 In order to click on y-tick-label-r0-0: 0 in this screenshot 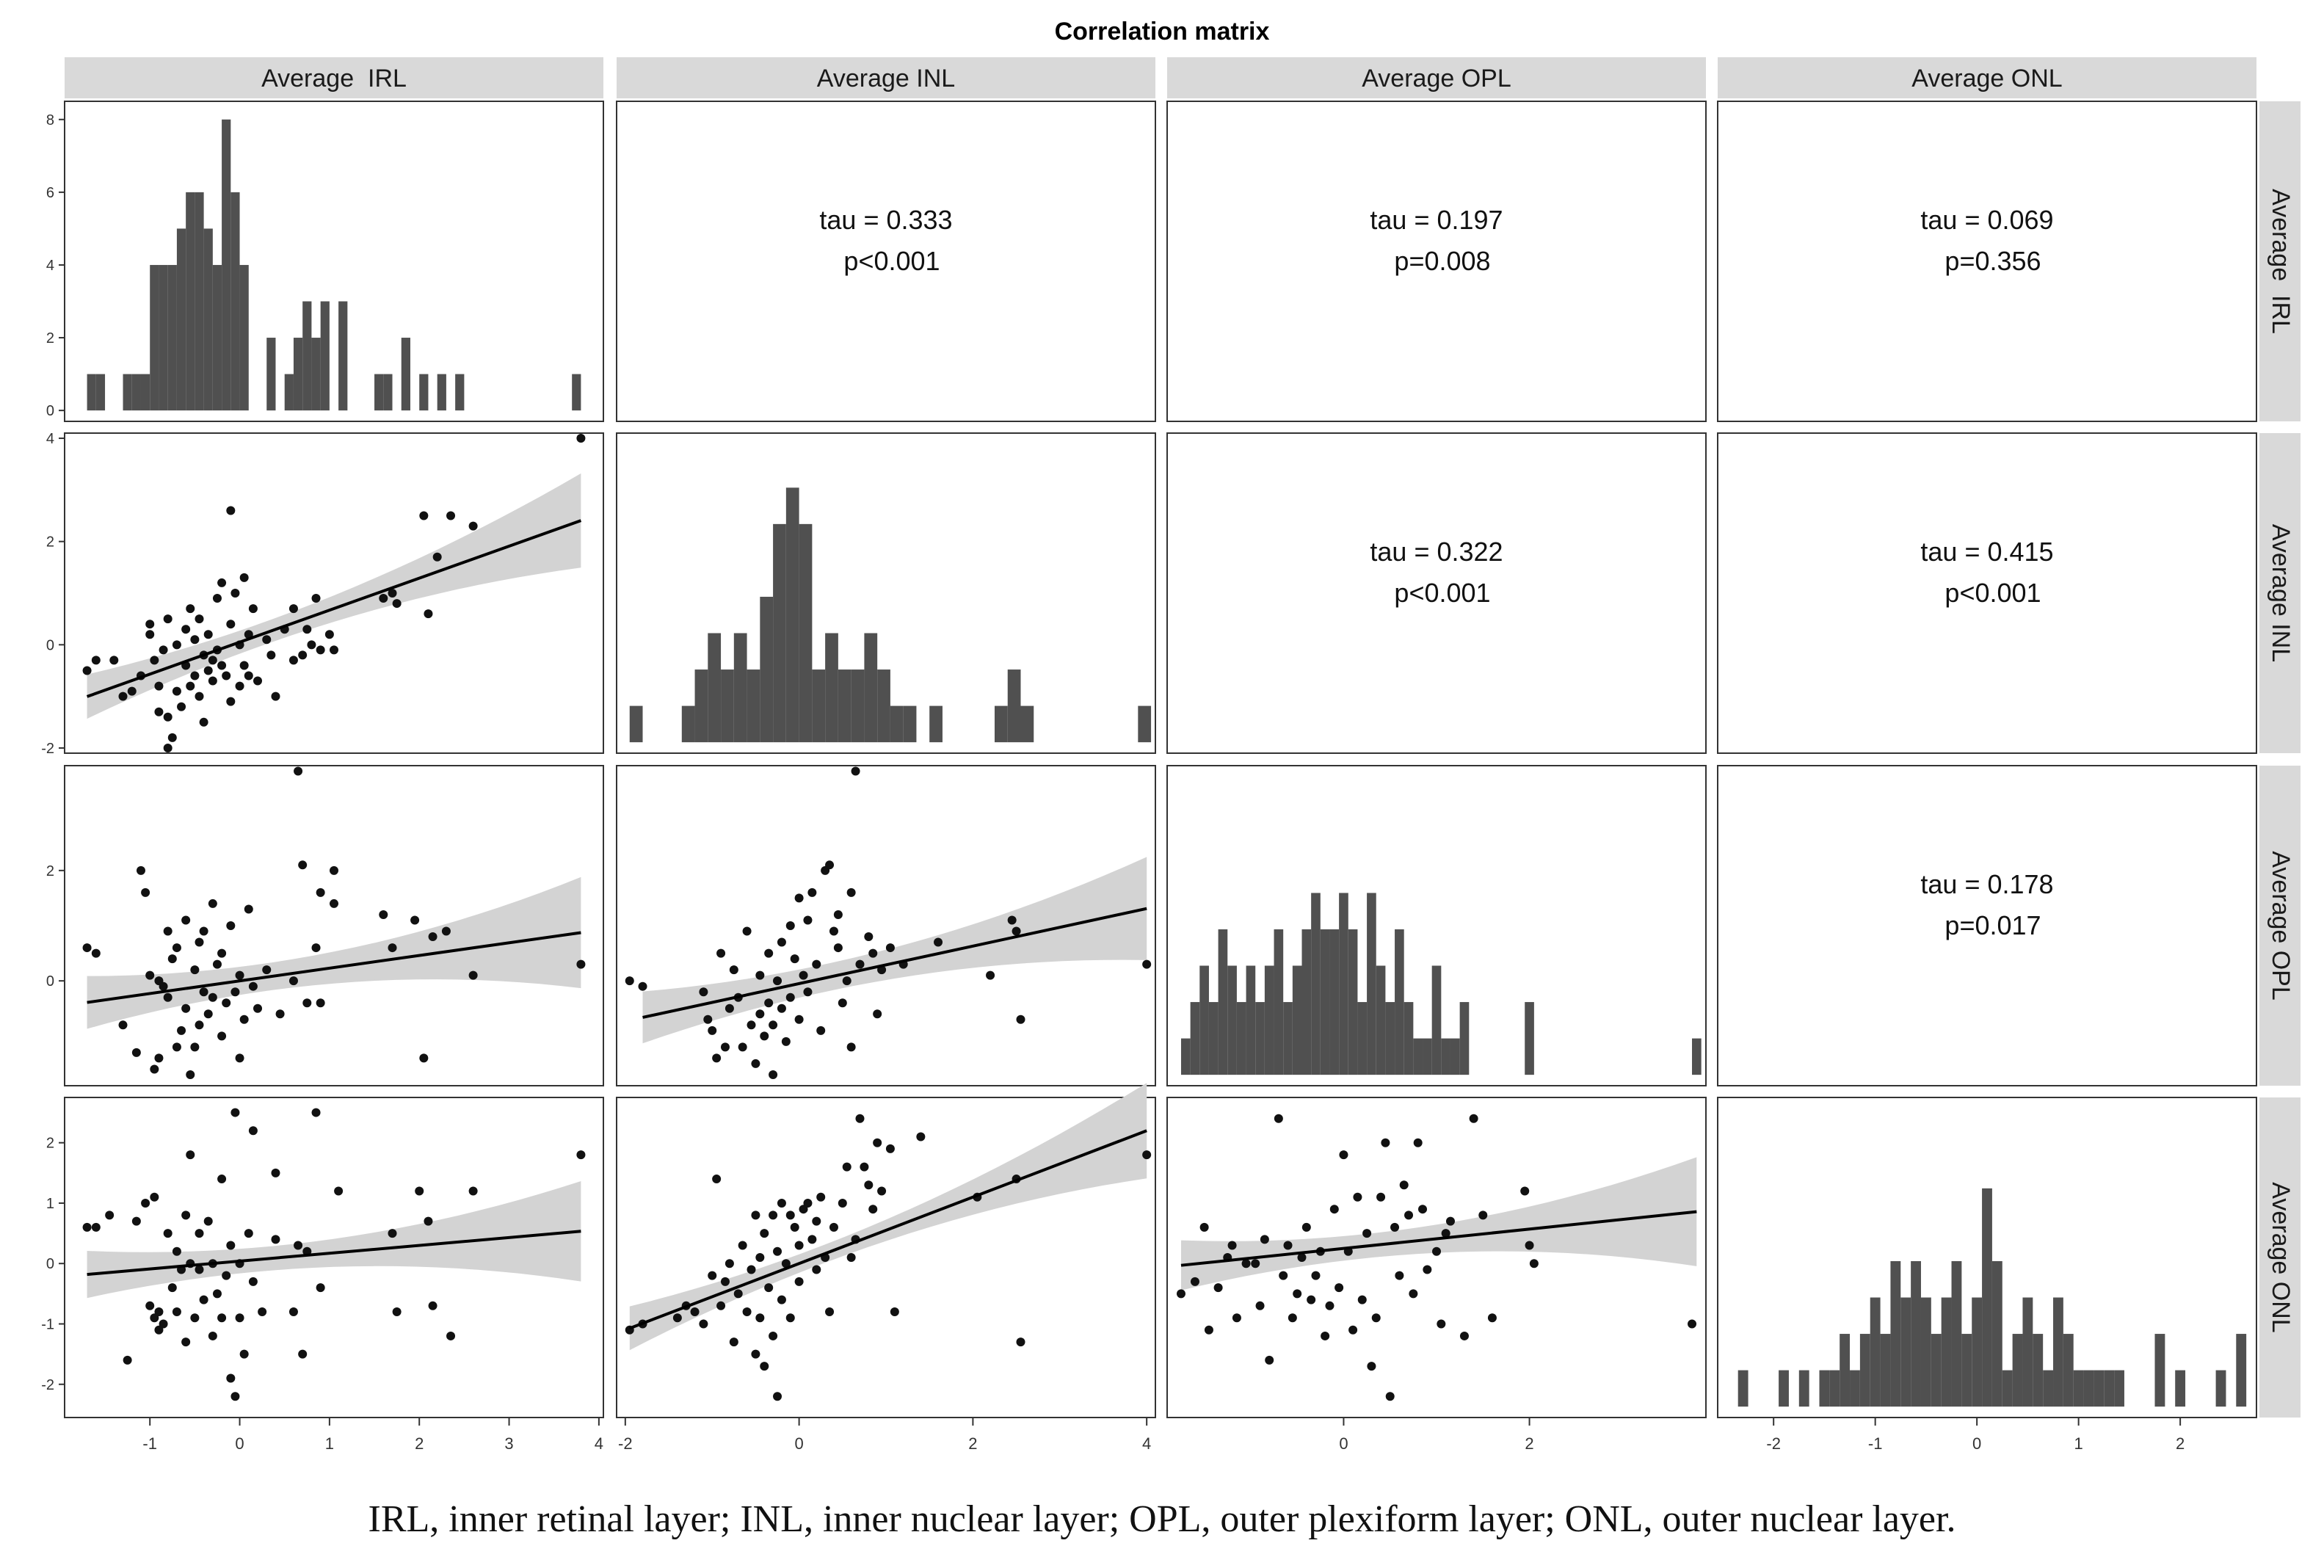, I will do `click(50, 411)`.